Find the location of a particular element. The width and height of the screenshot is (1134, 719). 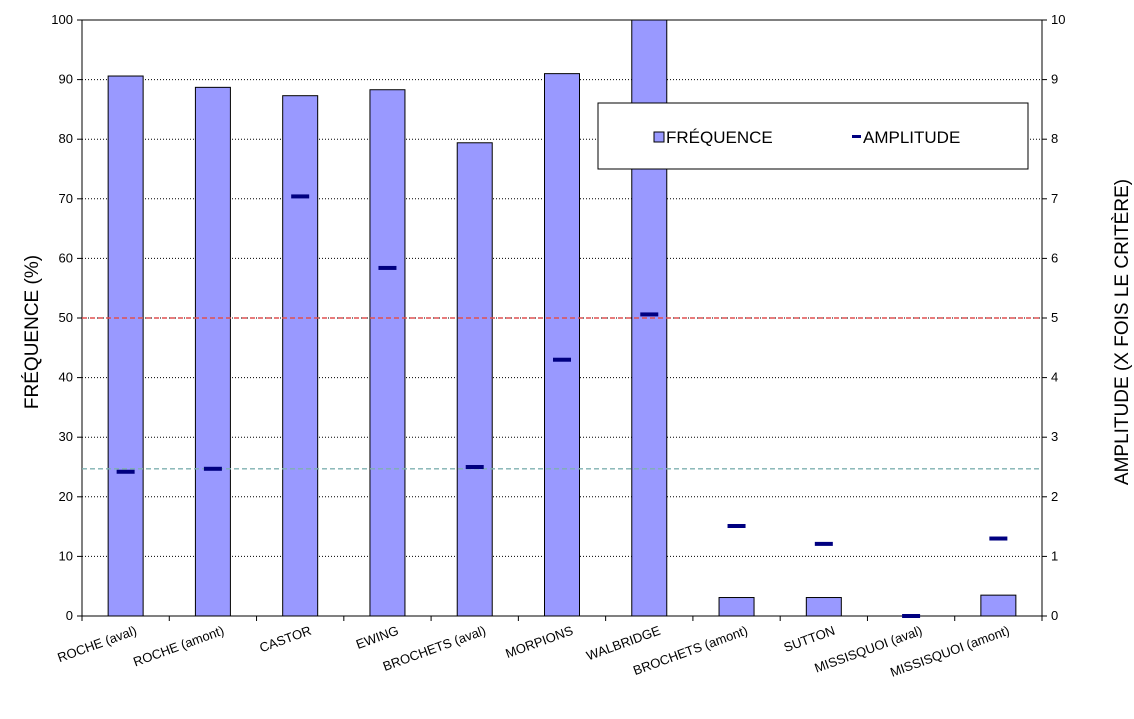

y-tick-label: 10 is located at coordinates (66, 555).